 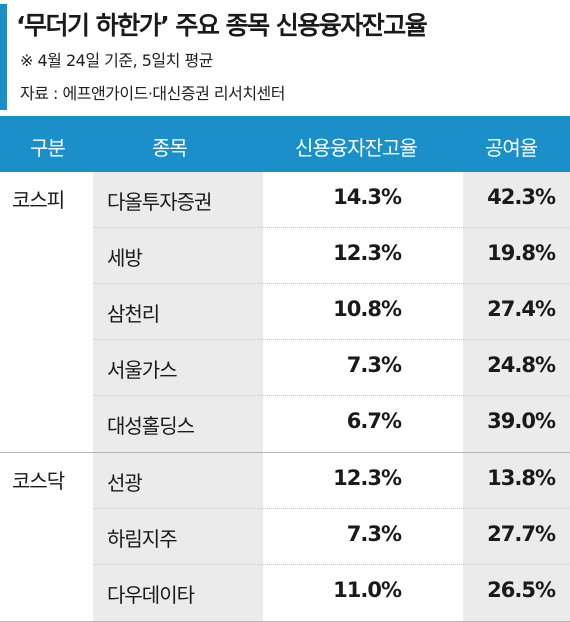 I want to click on header-credit-ratio: 신용융자잔고율, so click(x=356, y=148).